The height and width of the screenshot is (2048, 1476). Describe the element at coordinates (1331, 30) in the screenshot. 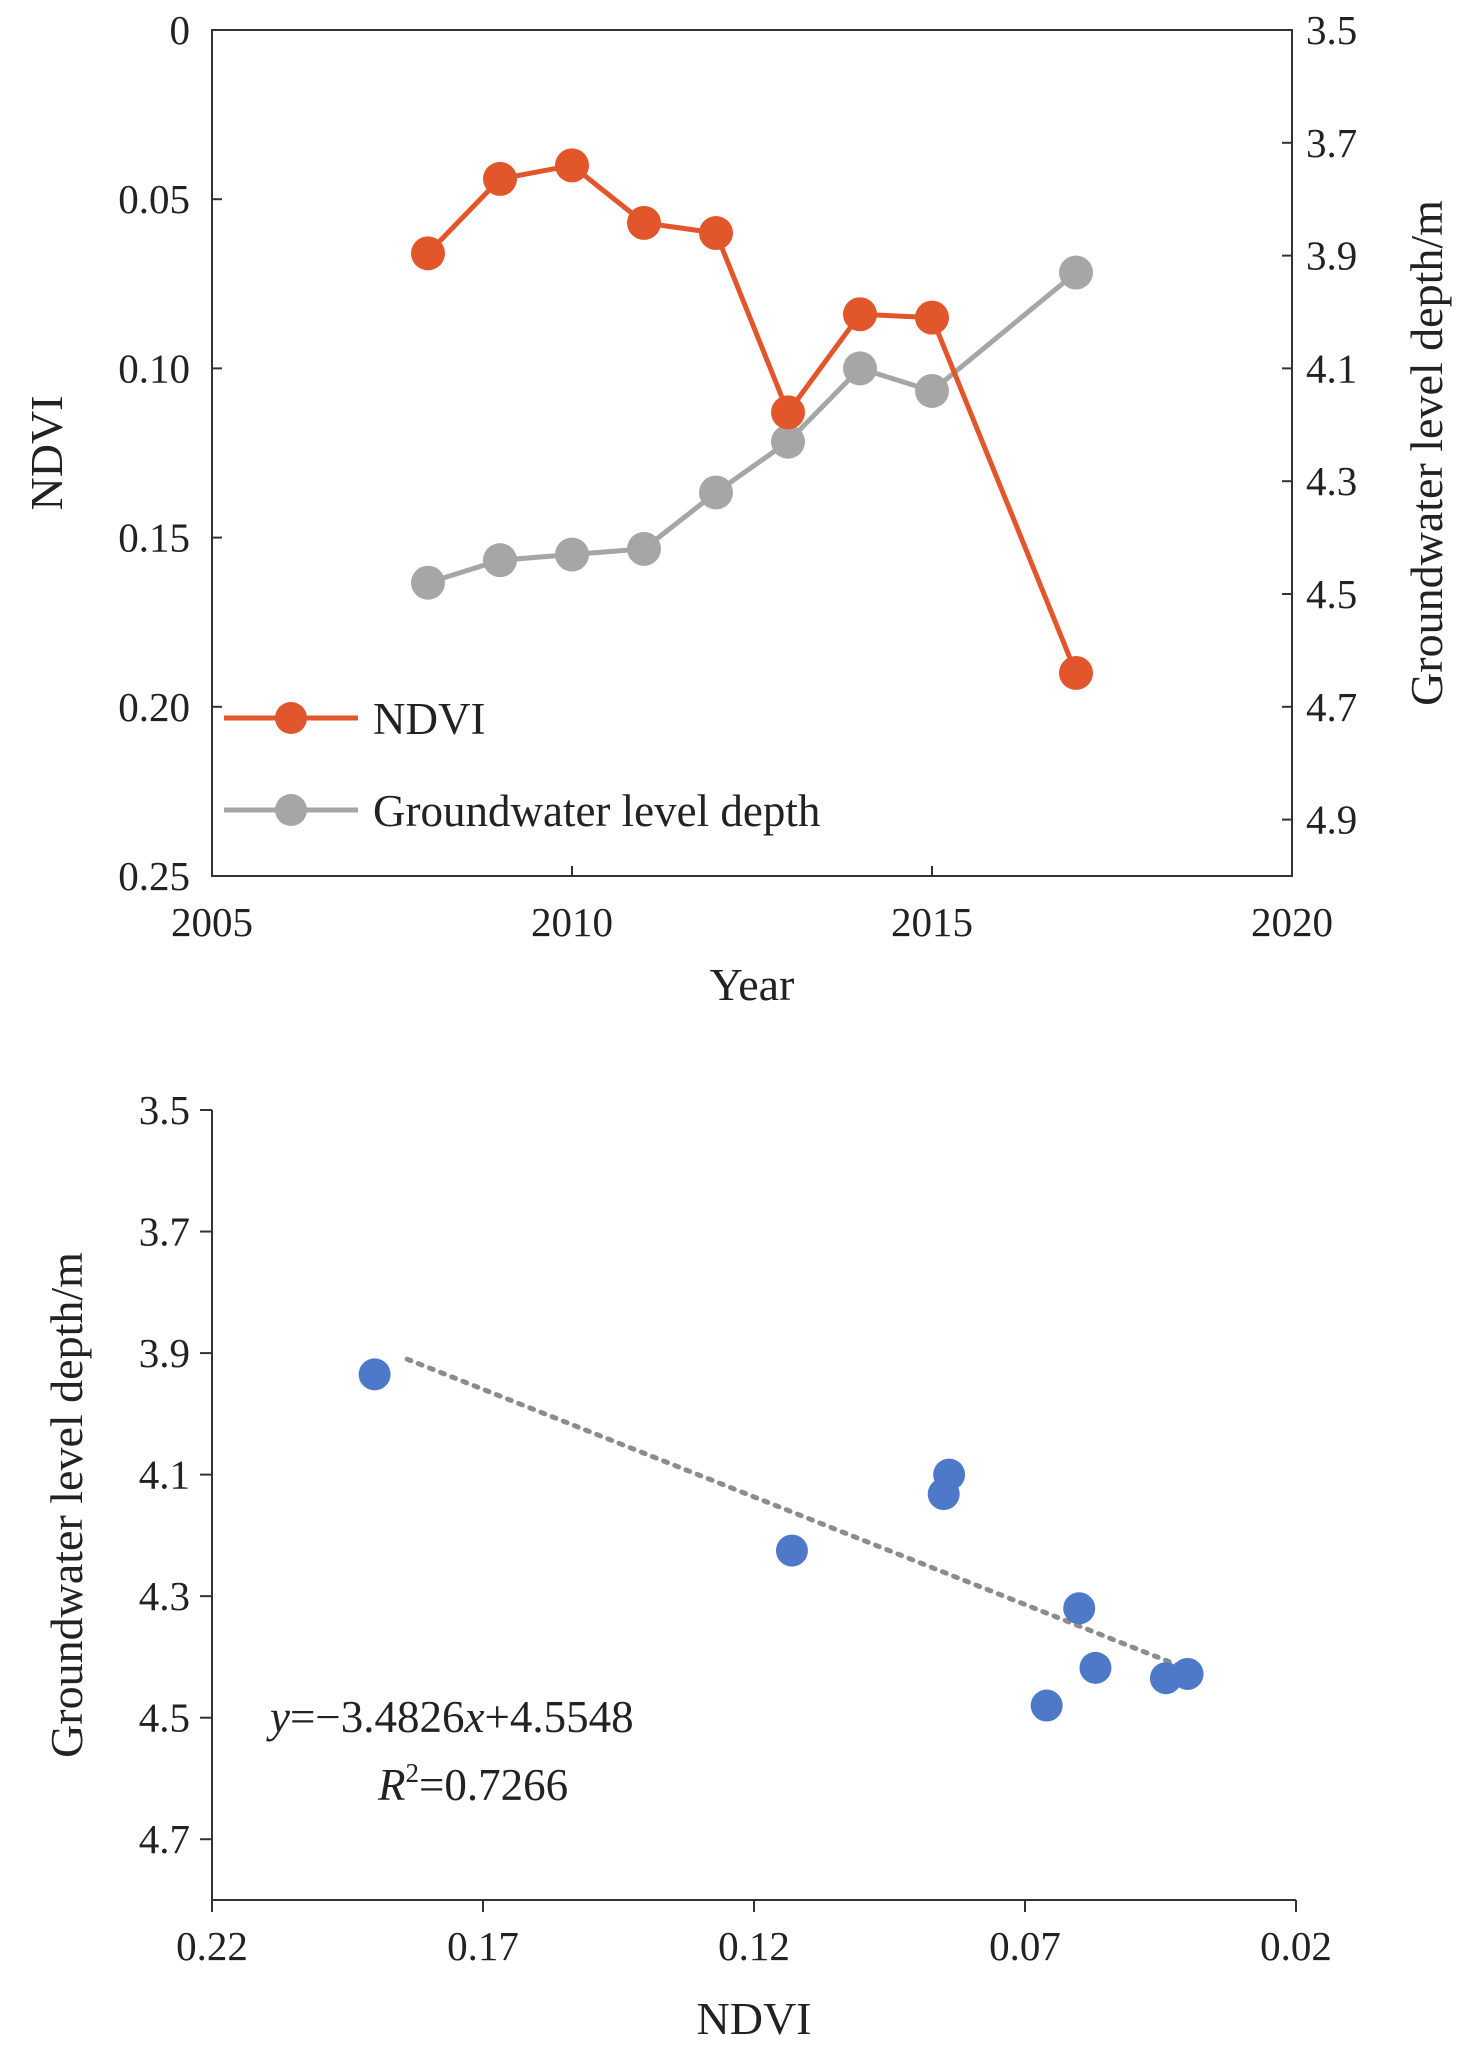

I see `top-y-right-tick-label: 3.5` at that location.